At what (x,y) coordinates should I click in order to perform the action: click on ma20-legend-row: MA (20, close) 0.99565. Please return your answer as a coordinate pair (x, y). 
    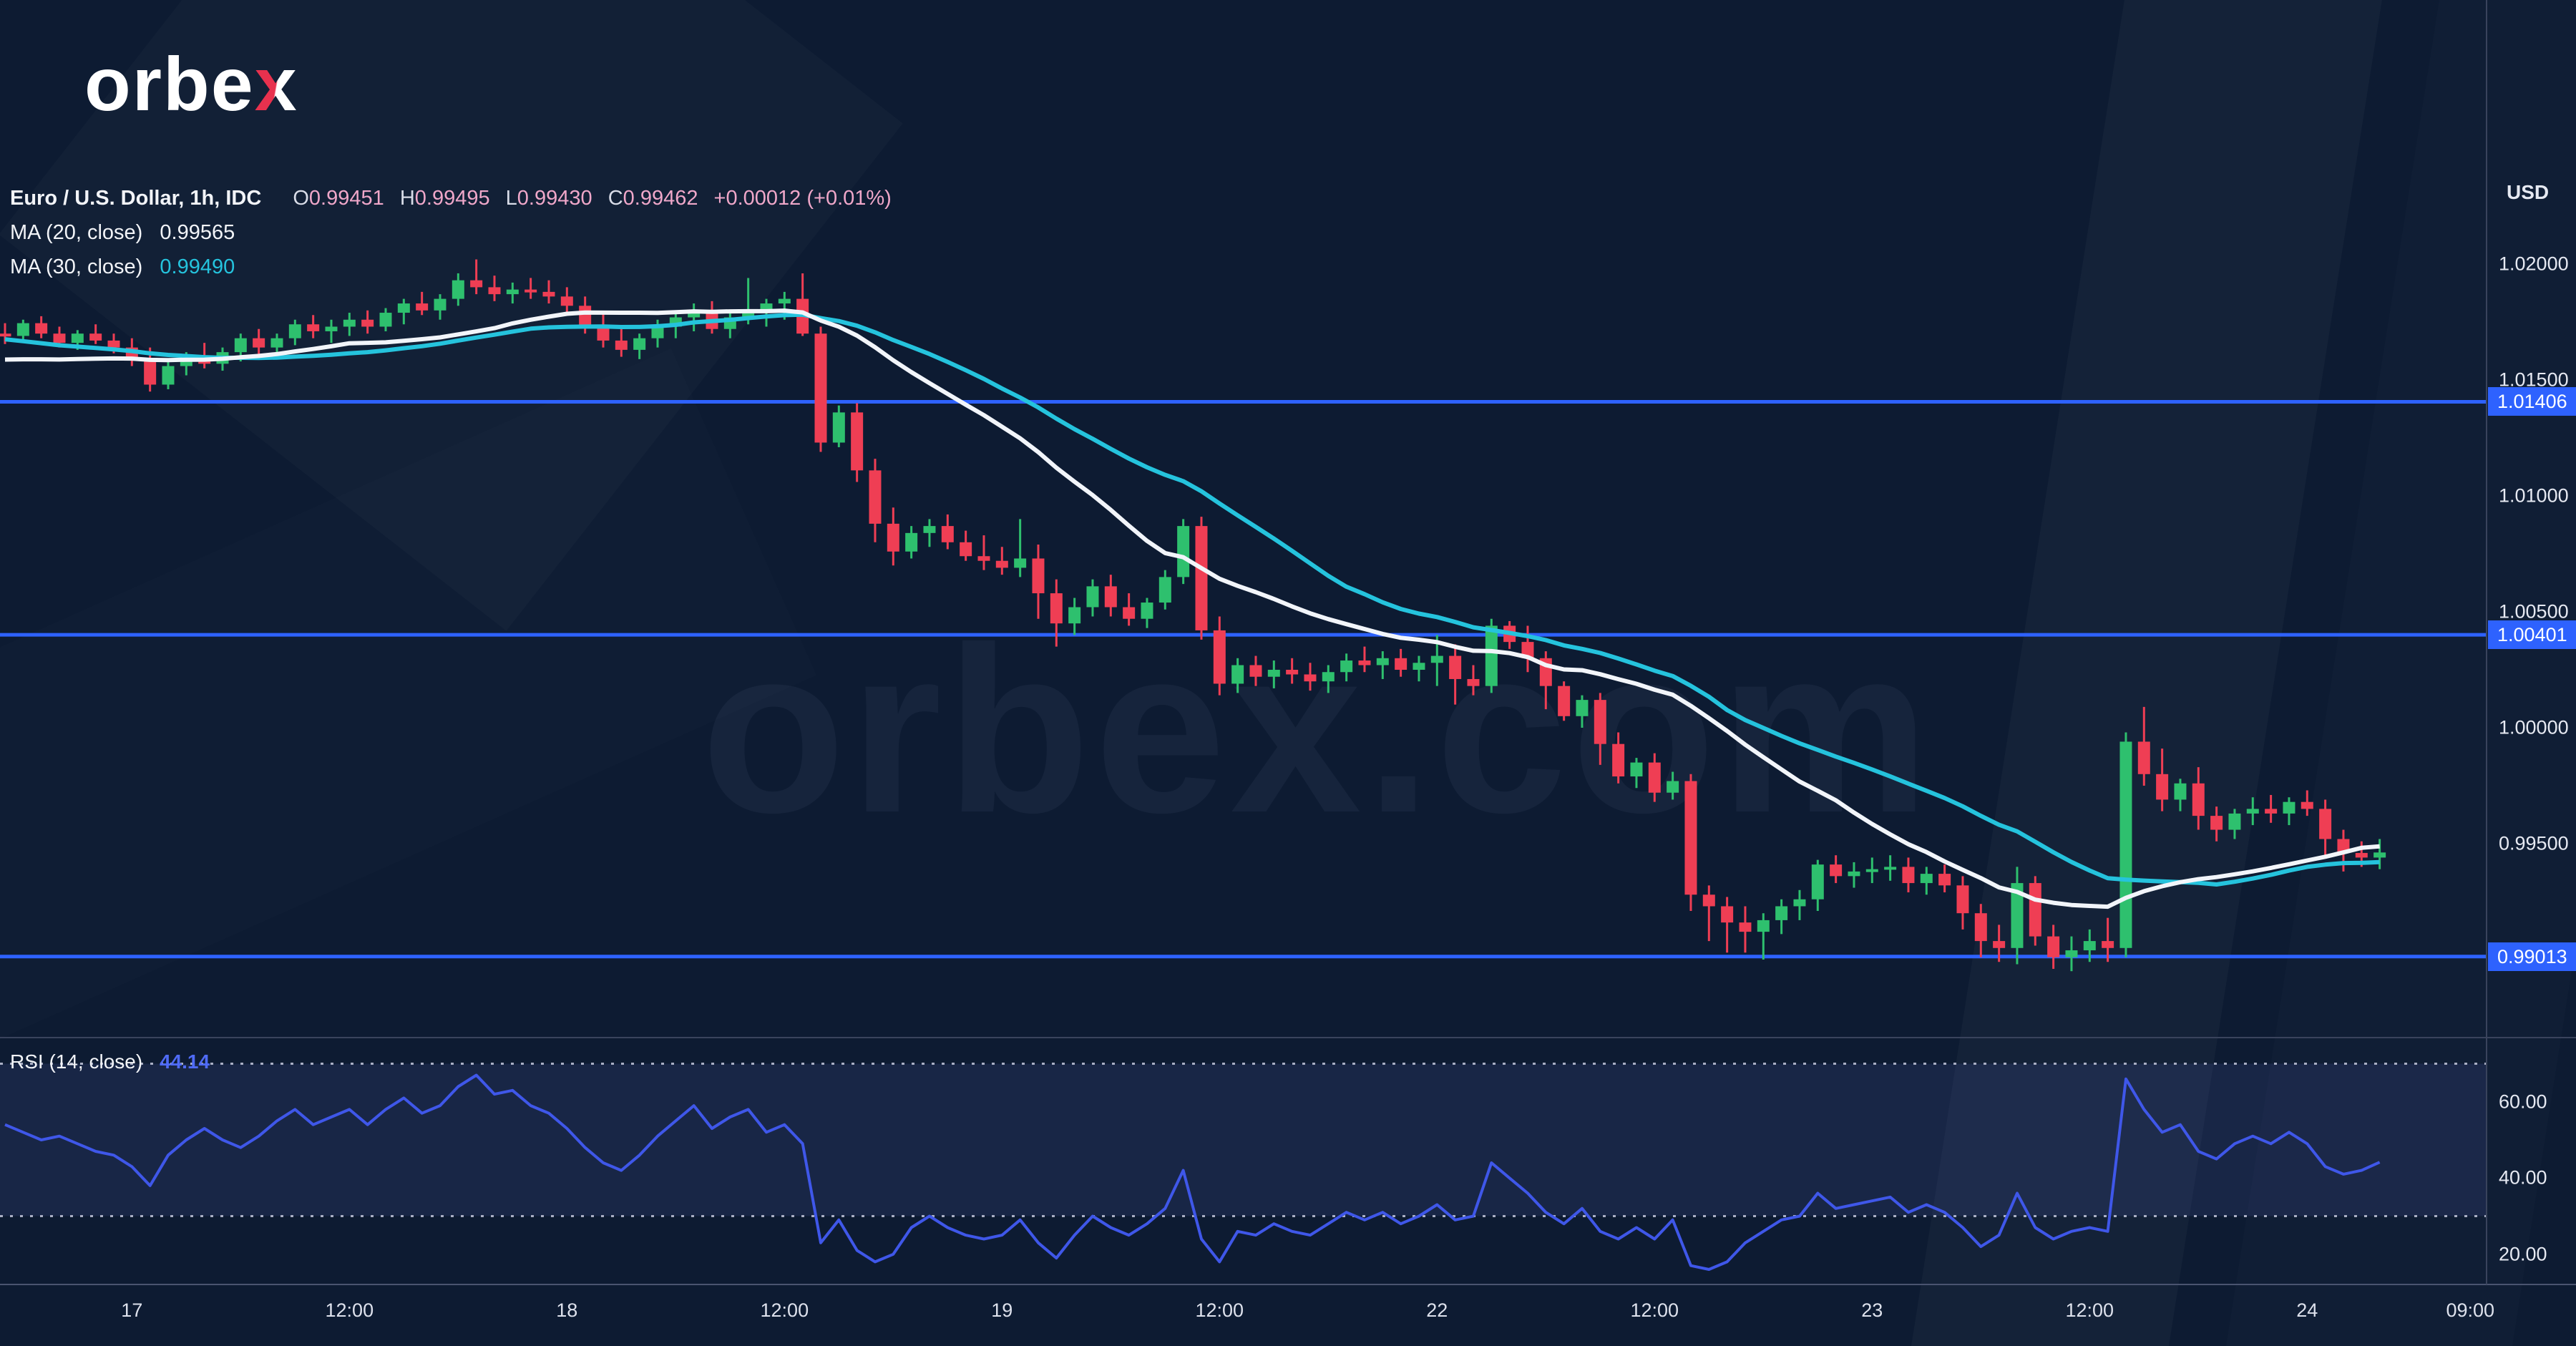
    Looking at the image, I should click on (451, 232).